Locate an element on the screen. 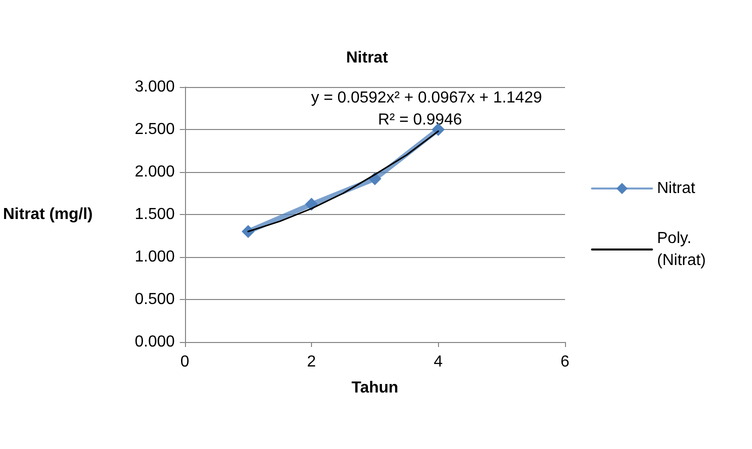 Image resolution: width=752 pixels, height=449 pixels. x-tick-label: 4 is located at coordinates (438, 362).